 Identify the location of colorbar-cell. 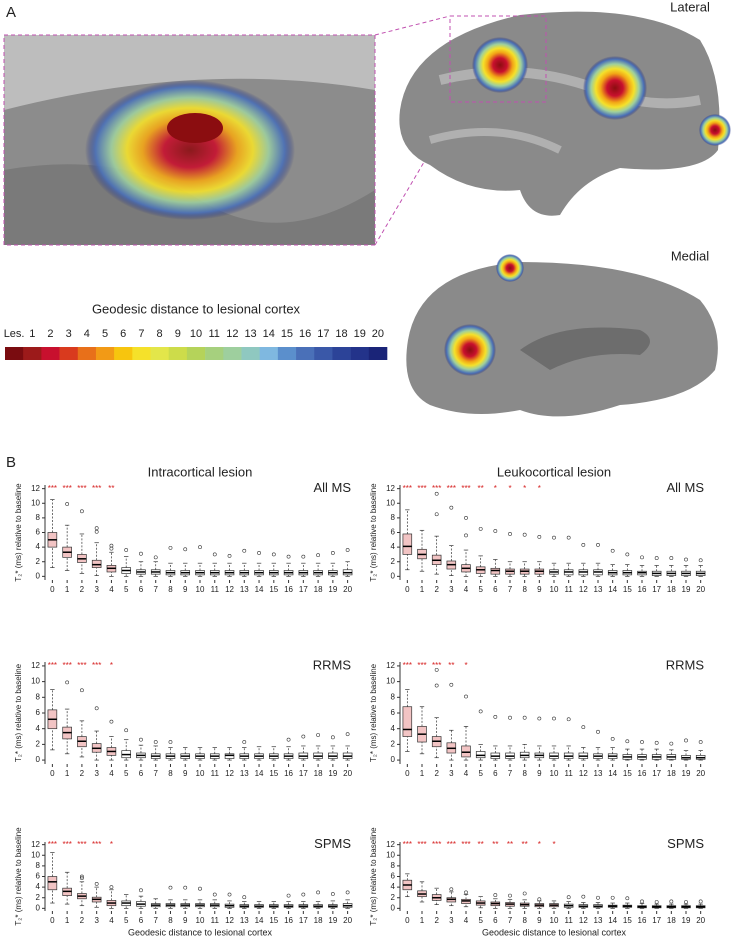
(250, 353).